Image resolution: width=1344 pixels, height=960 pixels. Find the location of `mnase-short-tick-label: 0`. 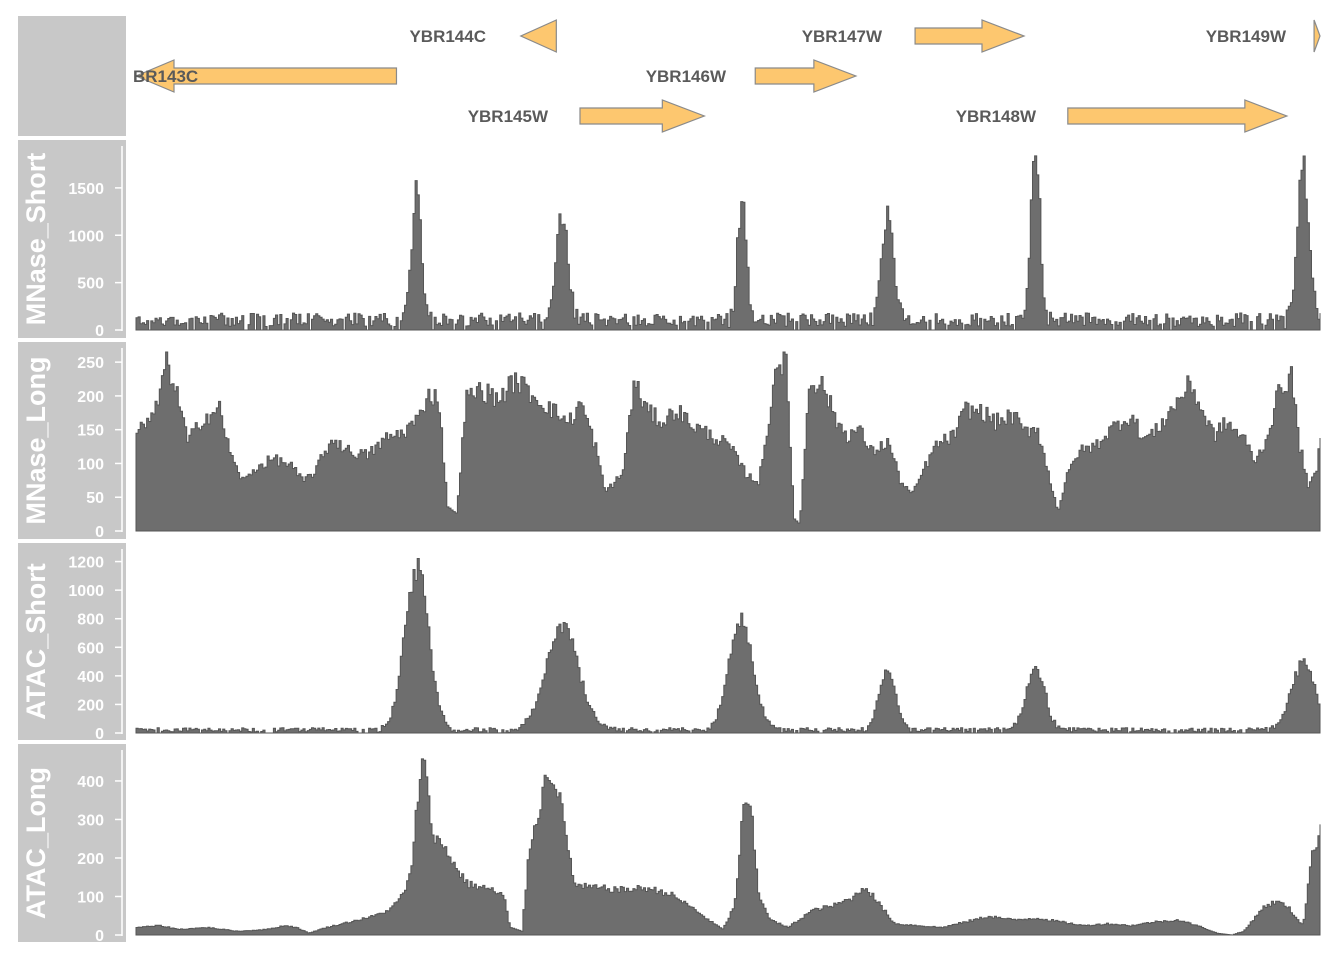

mnase-short-tick-label: 0 is located at coordinates (99, 331).